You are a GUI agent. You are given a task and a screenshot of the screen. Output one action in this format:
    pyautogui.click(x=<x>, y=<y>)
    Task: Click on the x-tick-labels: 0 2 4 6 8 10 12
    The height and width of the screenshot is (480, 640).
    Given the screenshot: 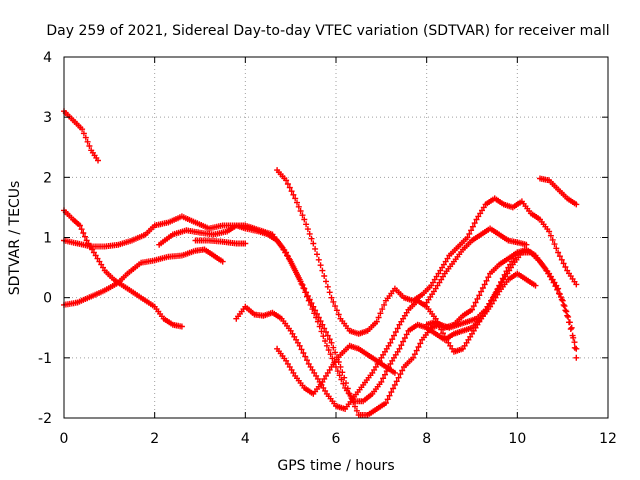 What is the action you would take?
    pyautogui.click(x=338, y=439)
    